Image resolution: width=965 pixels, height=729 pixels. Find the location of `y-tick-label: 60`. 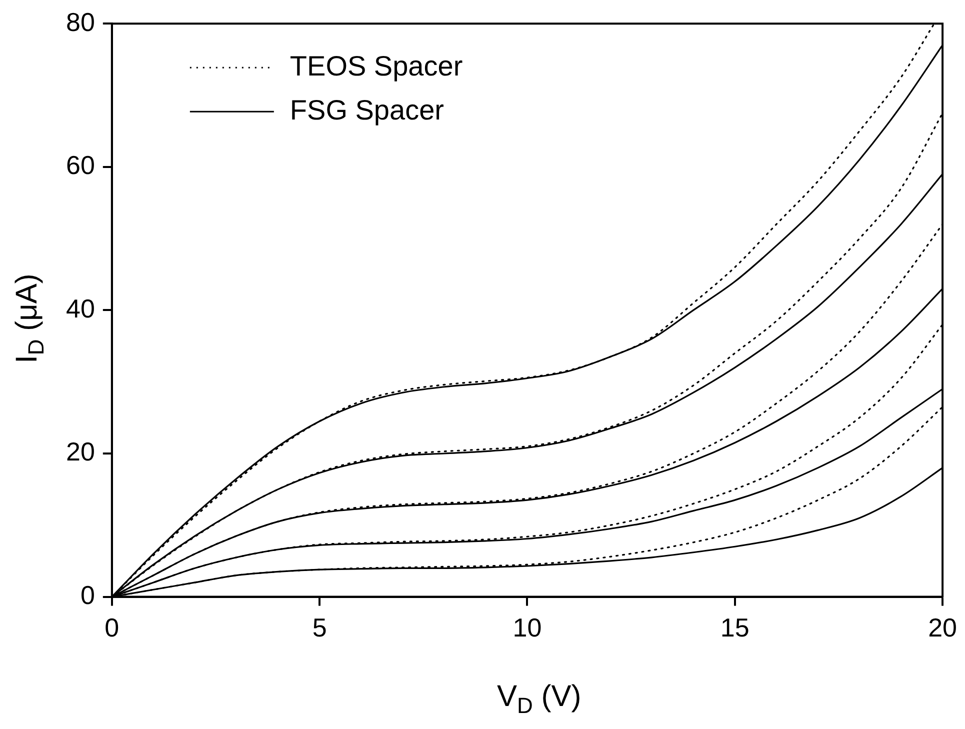

y-tick-label: 60 is located at coordinates (80, 165).